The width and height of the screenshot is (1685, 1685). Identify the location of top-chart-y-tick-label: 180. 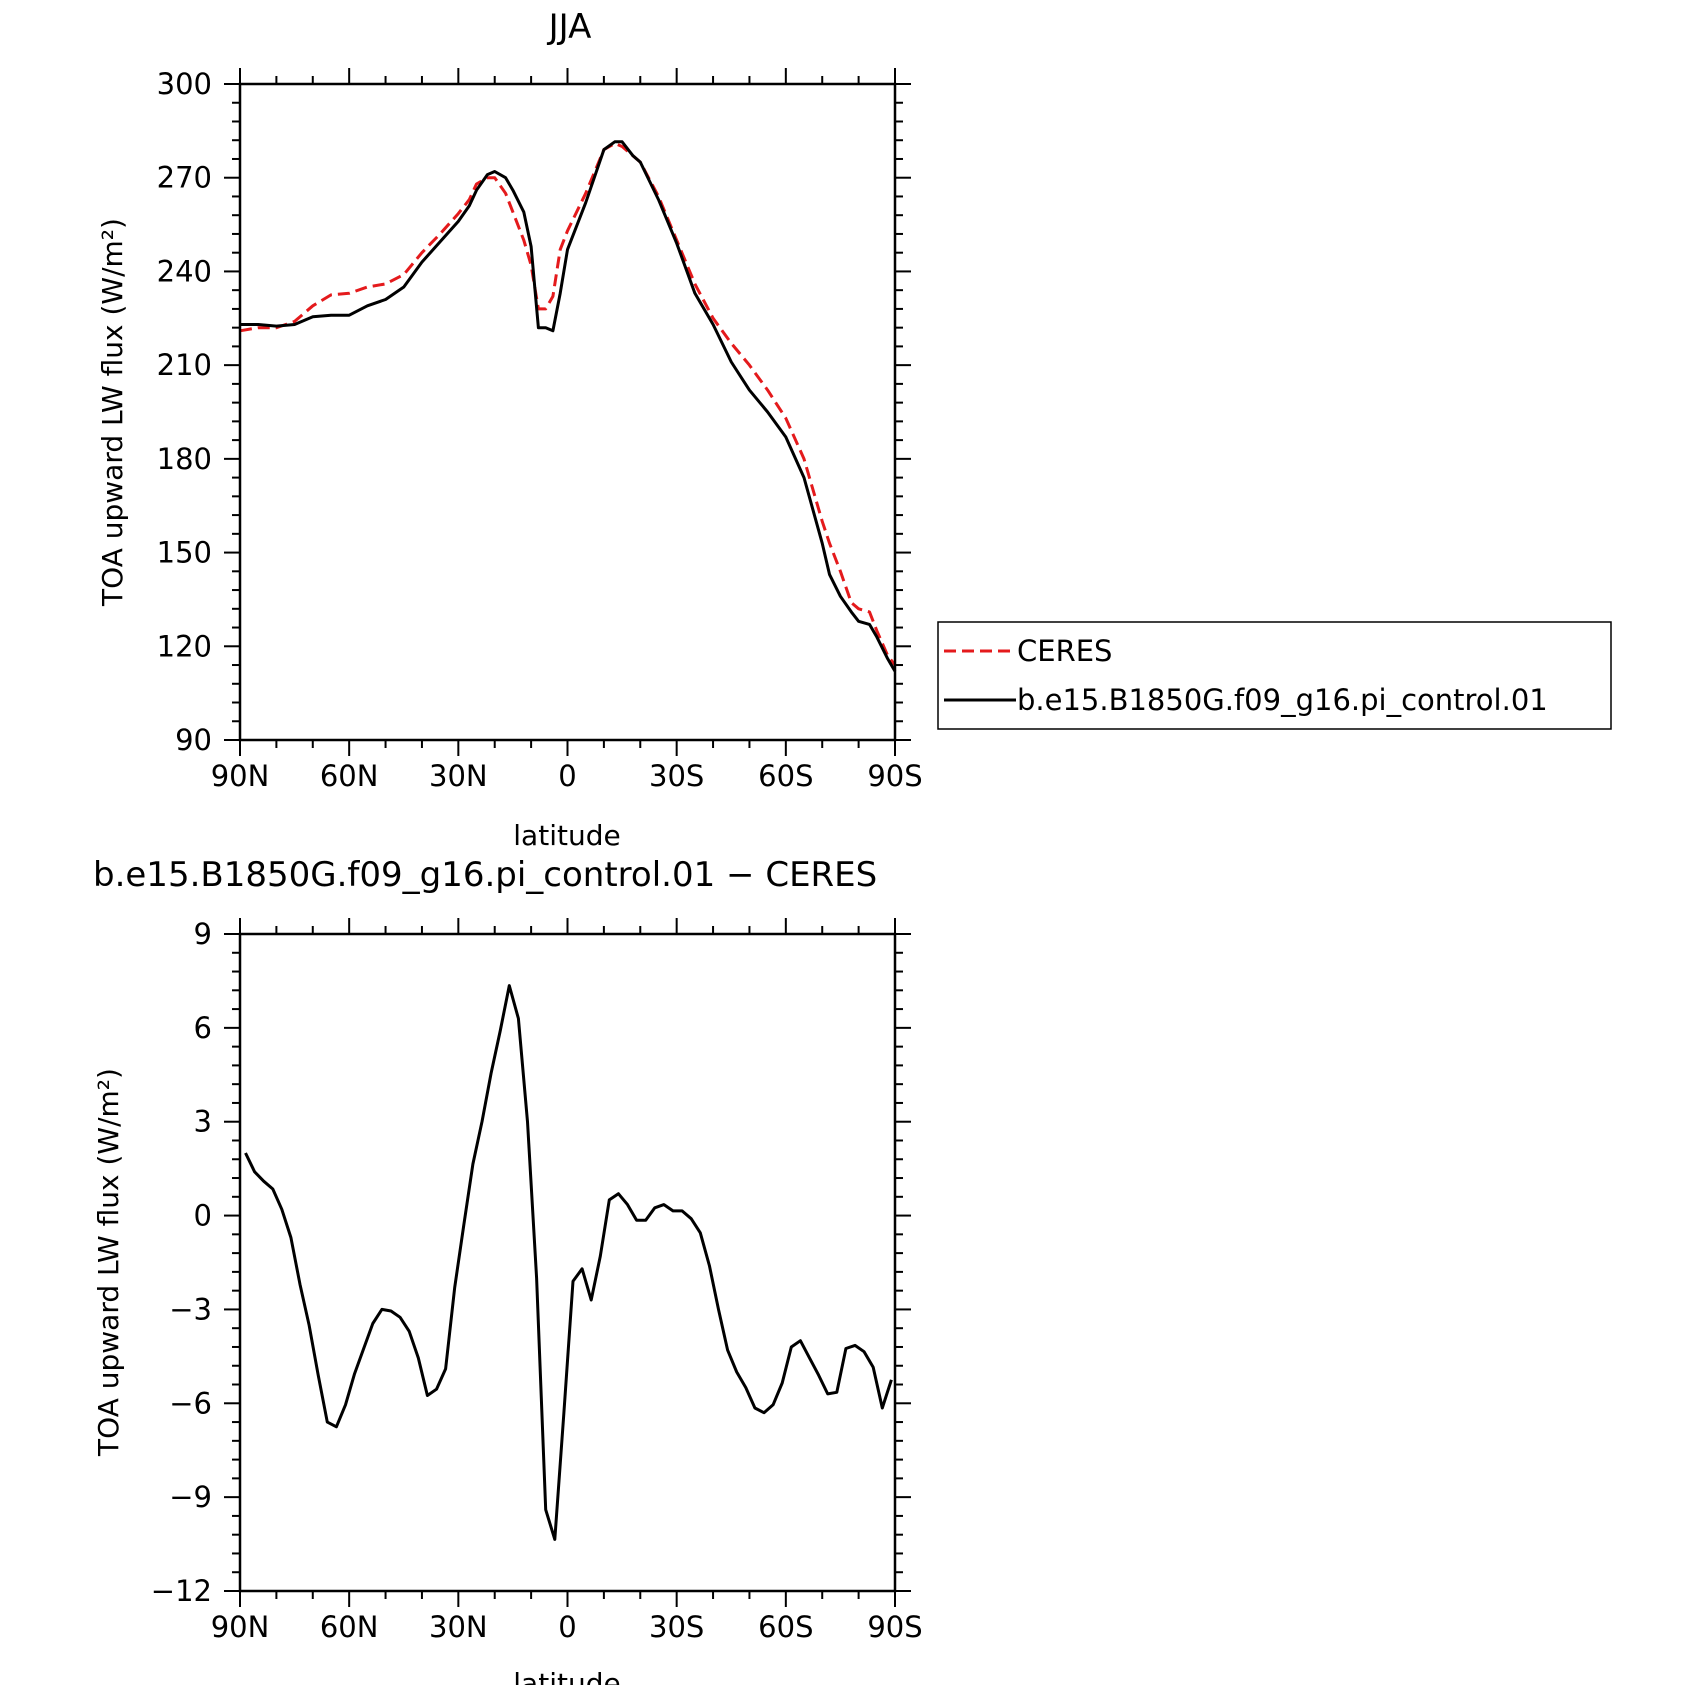
(184, 459).